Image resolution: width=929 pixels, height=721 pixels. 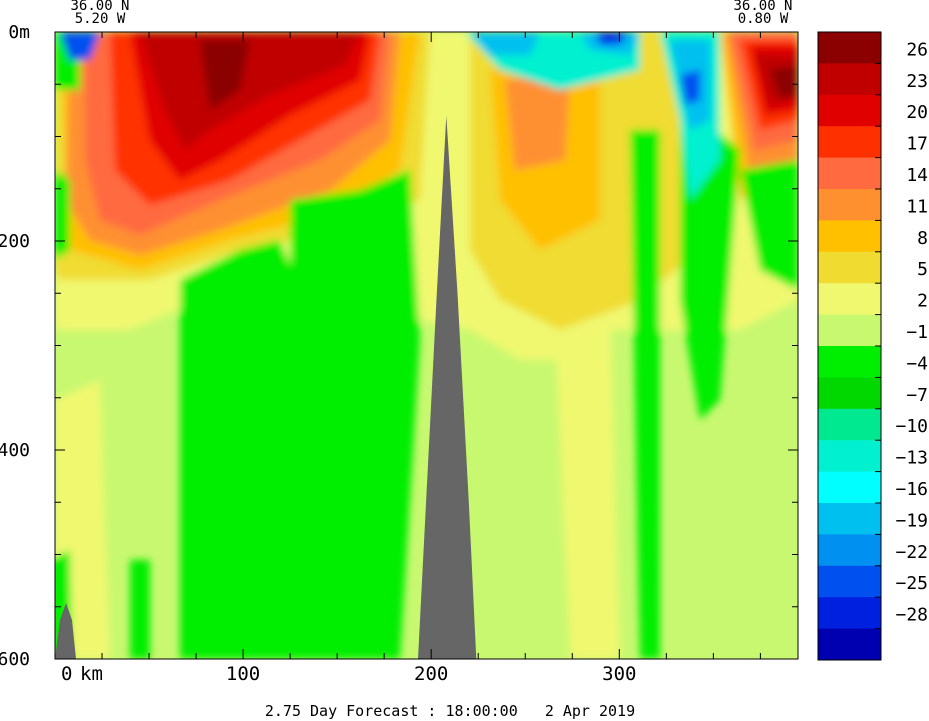 What do you see at coordinates (917, 144) in the screenshot?
I see `colorbar-tick-label: 17` at bounding box center [917, 144].